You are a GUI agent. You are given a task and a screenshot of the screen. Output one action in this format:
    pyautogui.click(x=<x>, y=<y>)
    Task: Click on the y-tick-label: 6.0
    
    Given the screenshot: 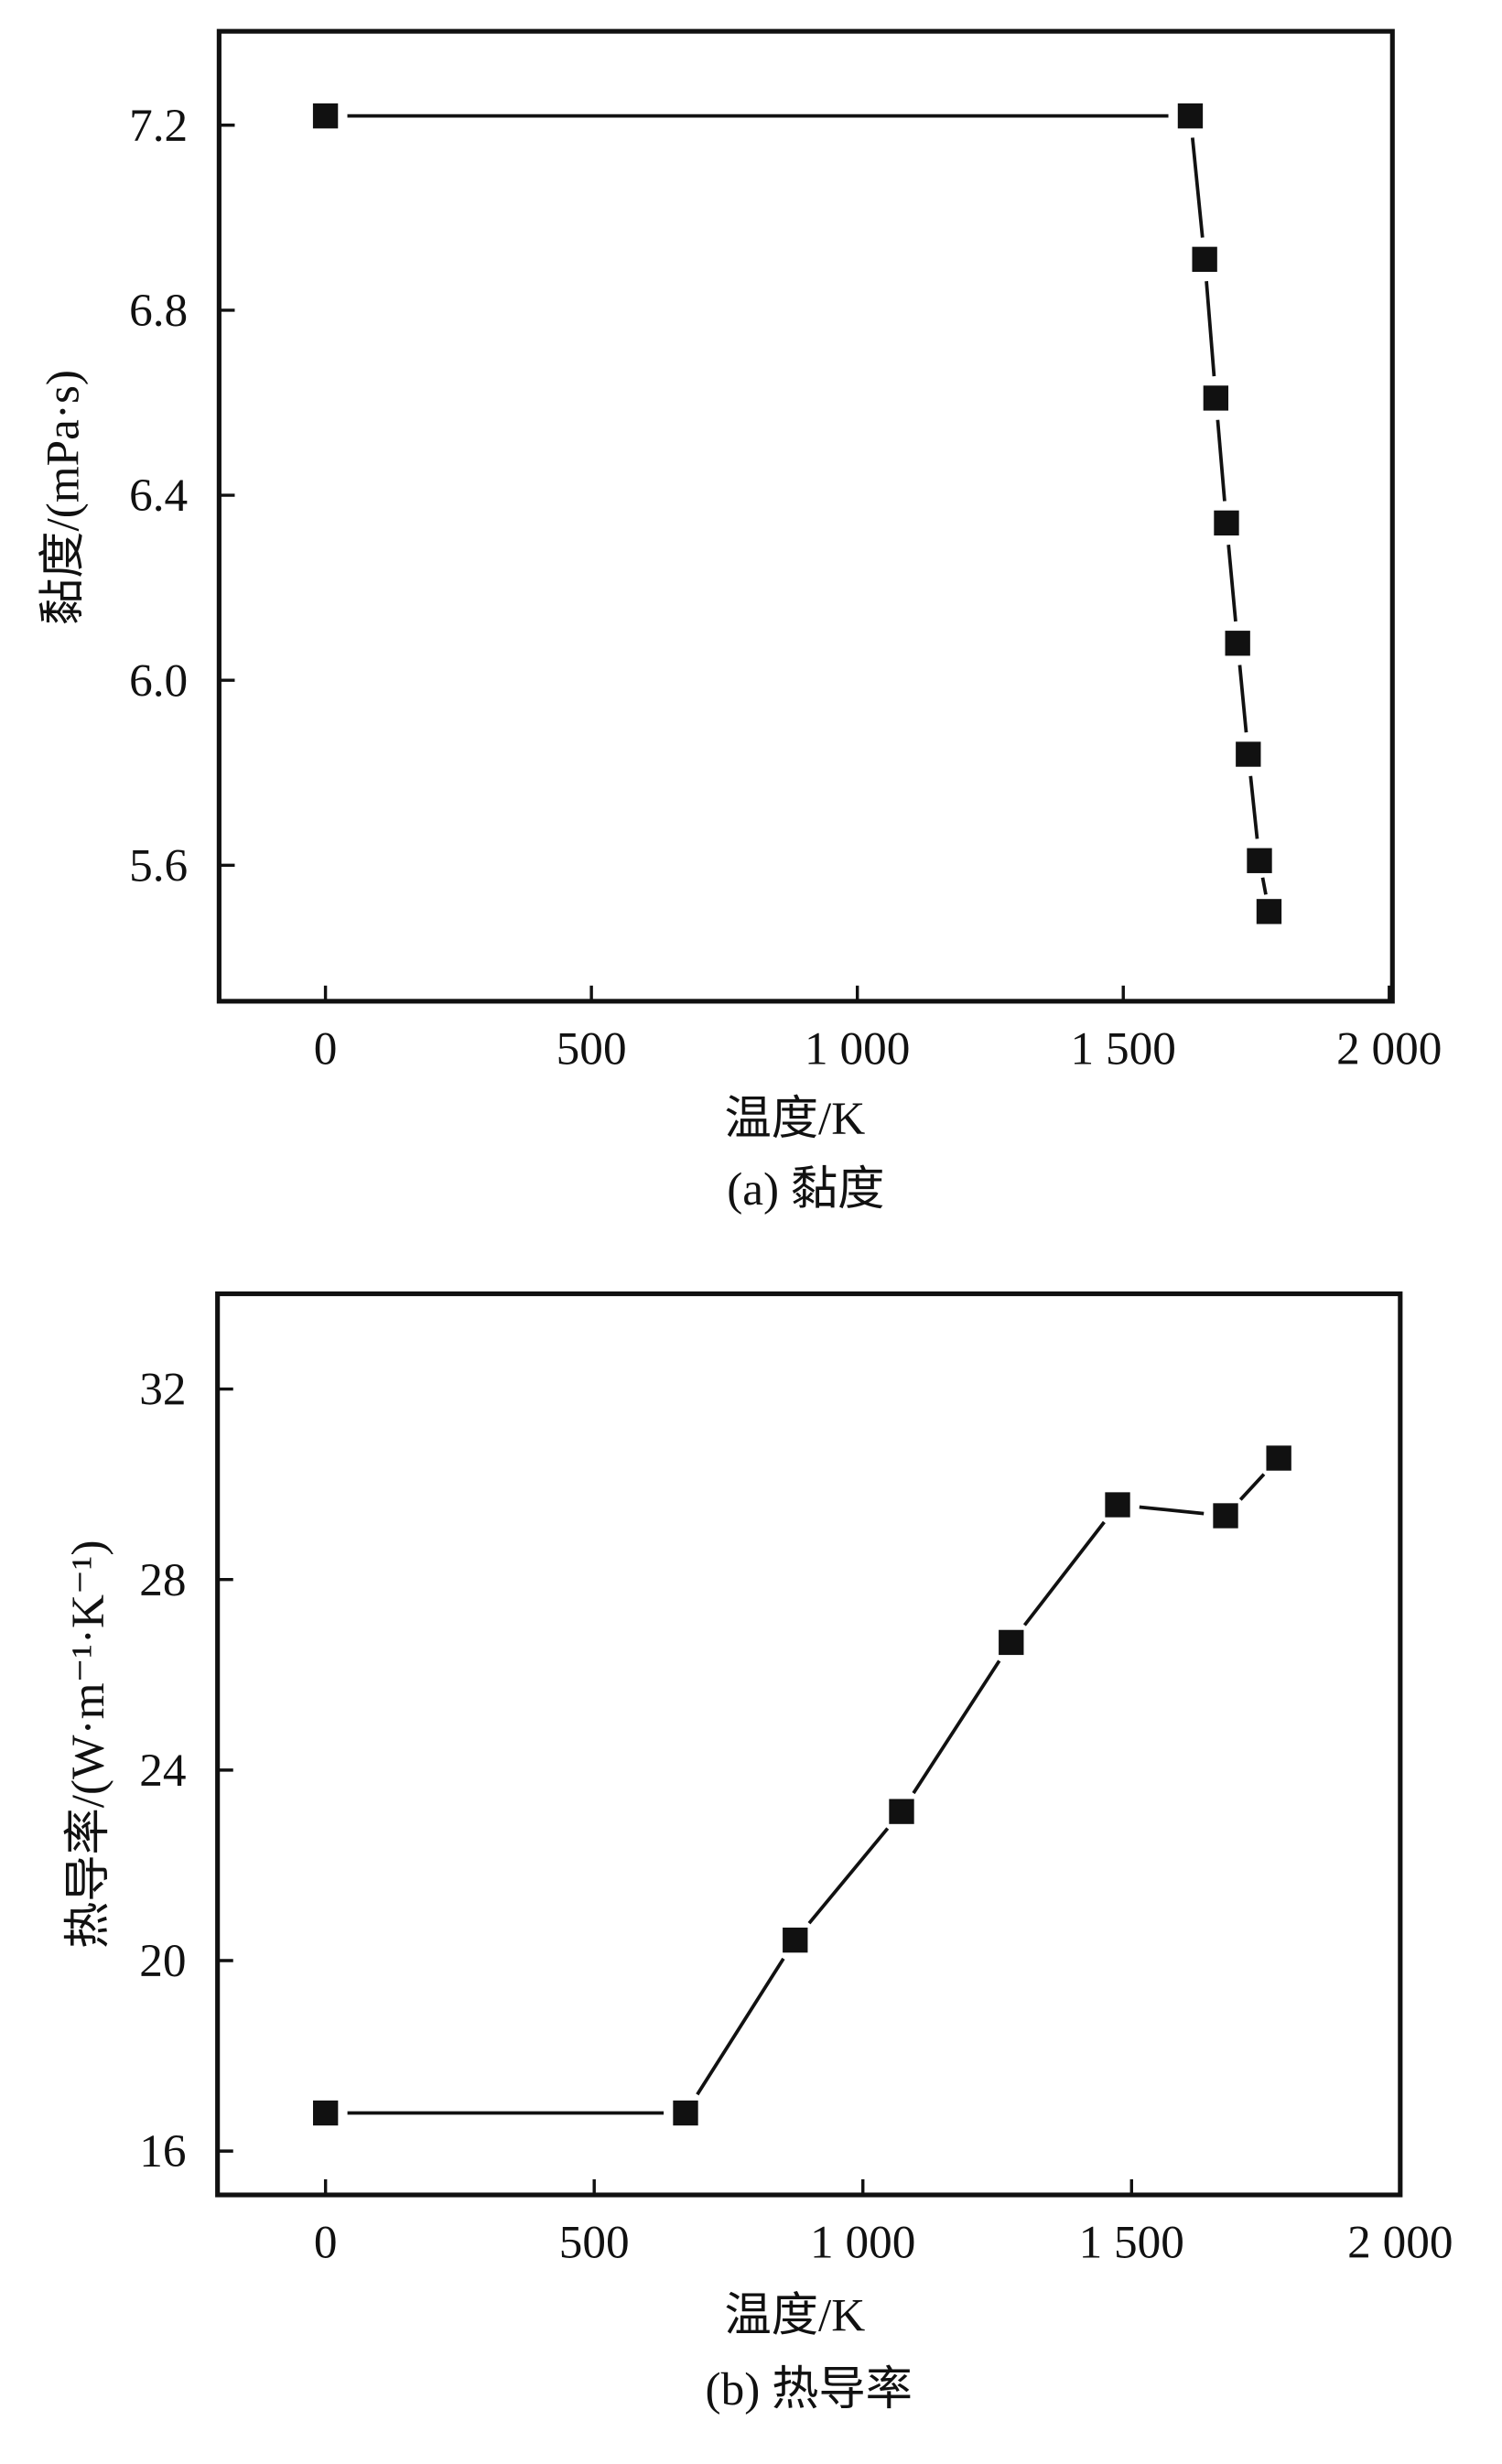 What is the action you would take?
    pyautogui.click(x=158, y=680)
    